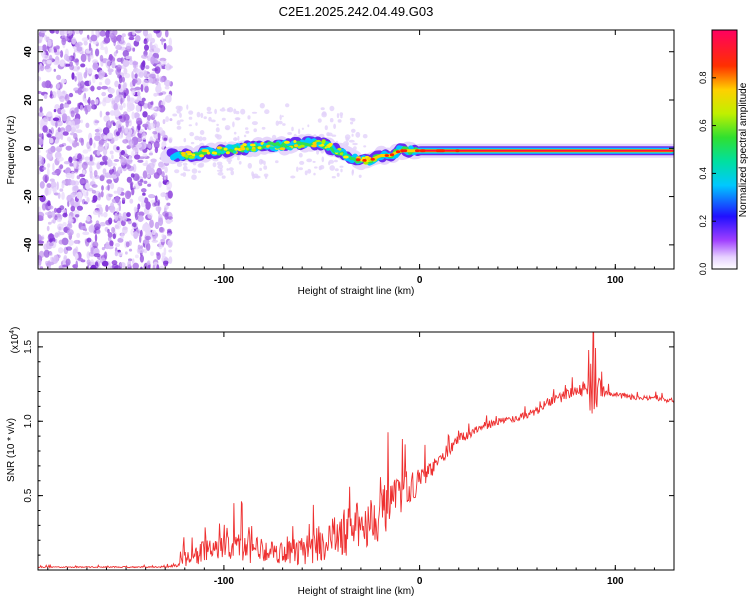 This screenshot has width=750, height=600. Describe the element at coordinates (224, 280) in the screenshot. I see `spectrogram-xtick-label: -100` at that location.